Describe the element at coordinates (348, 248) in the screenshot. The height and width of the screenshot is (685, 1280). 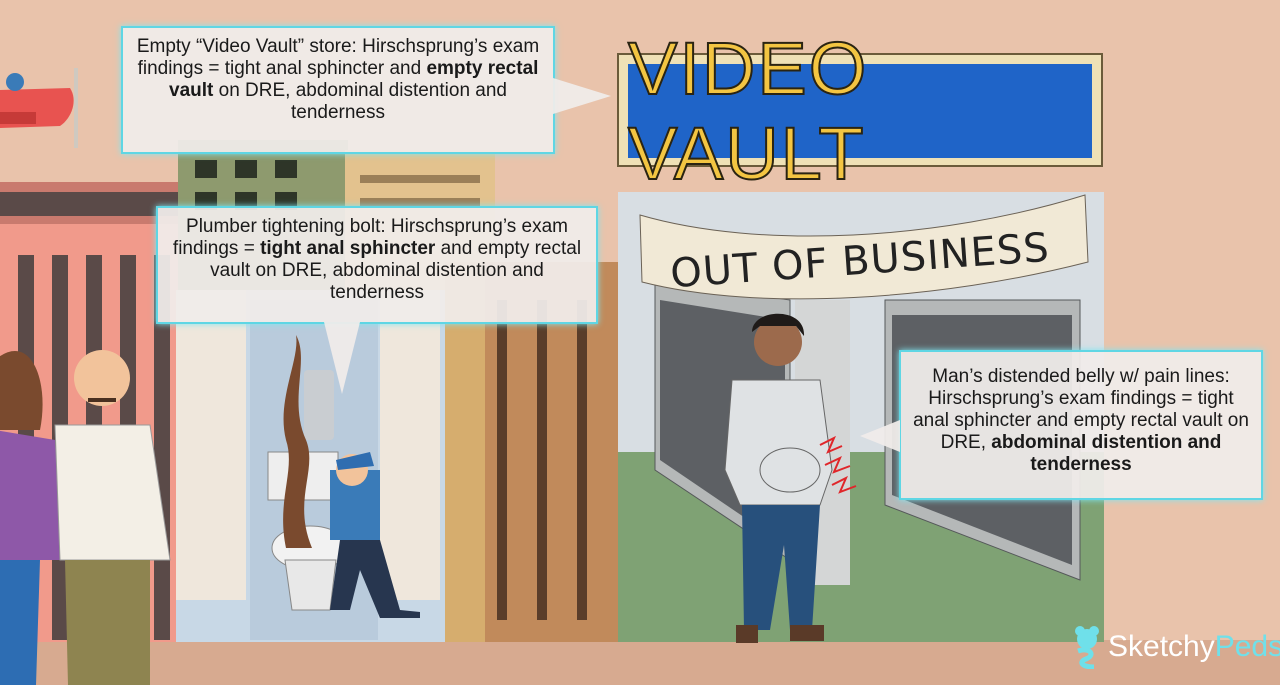
I see `callout-bold-text: tight anal sphincter` at that location.